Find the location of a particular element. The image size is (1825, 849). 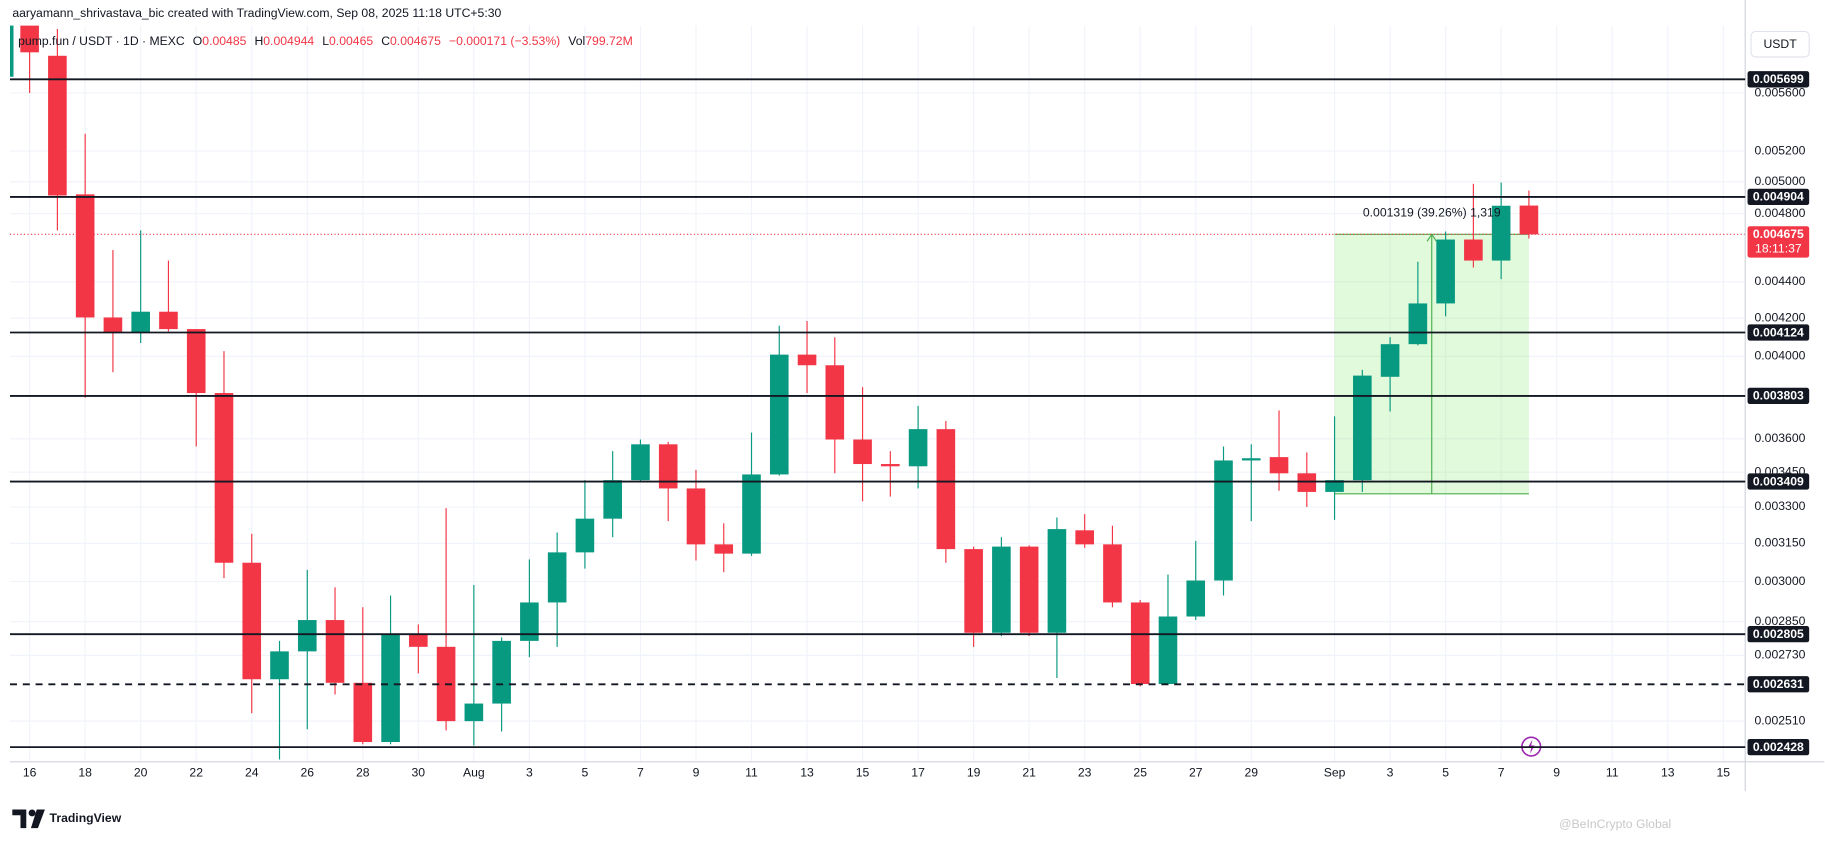

brand: TradingView is located at coordinates (86, 818).